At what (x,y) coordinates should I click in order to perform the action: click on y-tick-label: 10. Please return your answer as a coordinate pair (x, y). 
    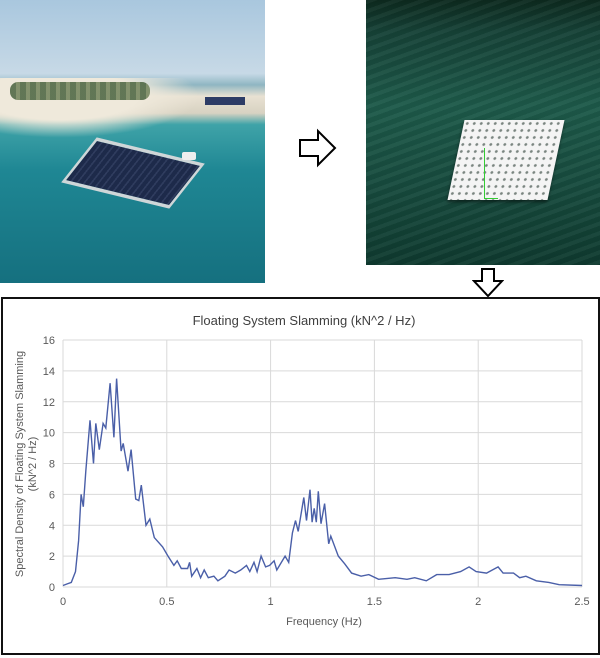
    Looking at the image, I should click on (49, 434).